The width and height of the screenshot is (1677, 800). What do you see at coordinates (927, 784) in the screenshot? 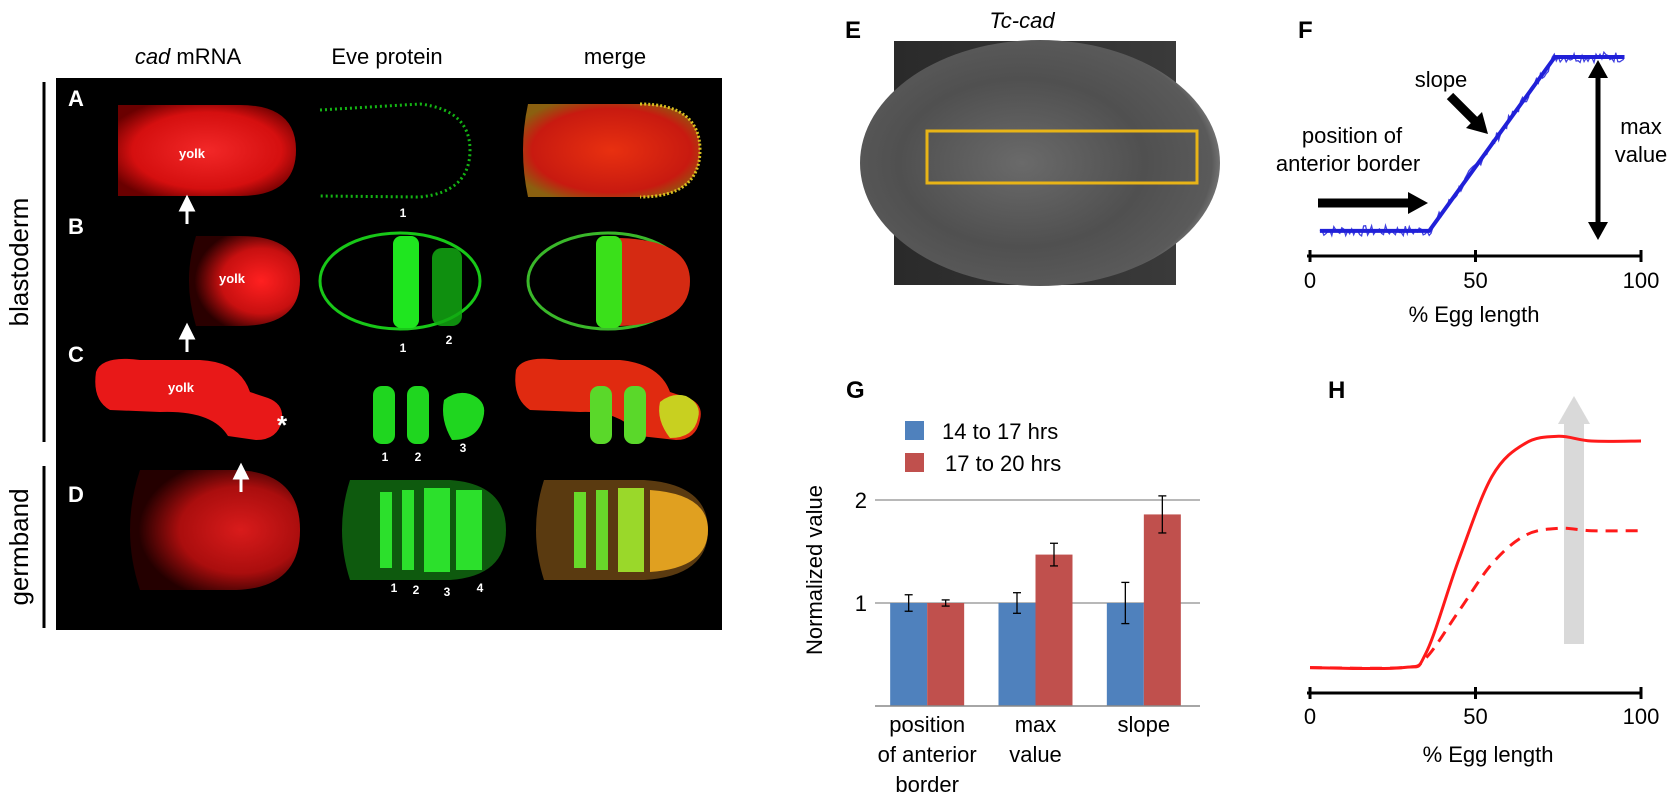
I see `panel-g-category-label-0-2: border` at bounding box center [927, 784].